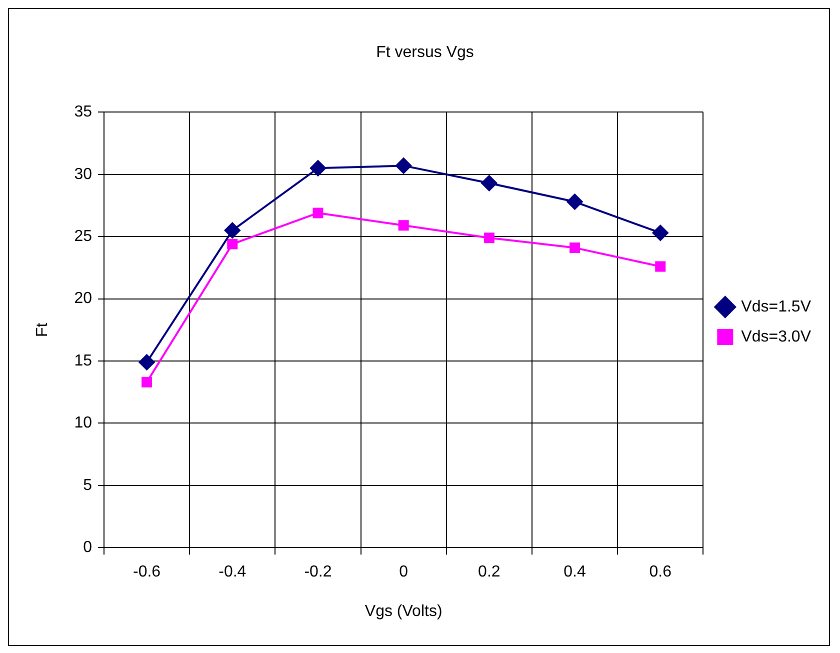 This screenshot has width=840, height=653. Describe the element at coordinates (43, 330) in the screenshot. I see `y-axis-title: Ft` at that location.